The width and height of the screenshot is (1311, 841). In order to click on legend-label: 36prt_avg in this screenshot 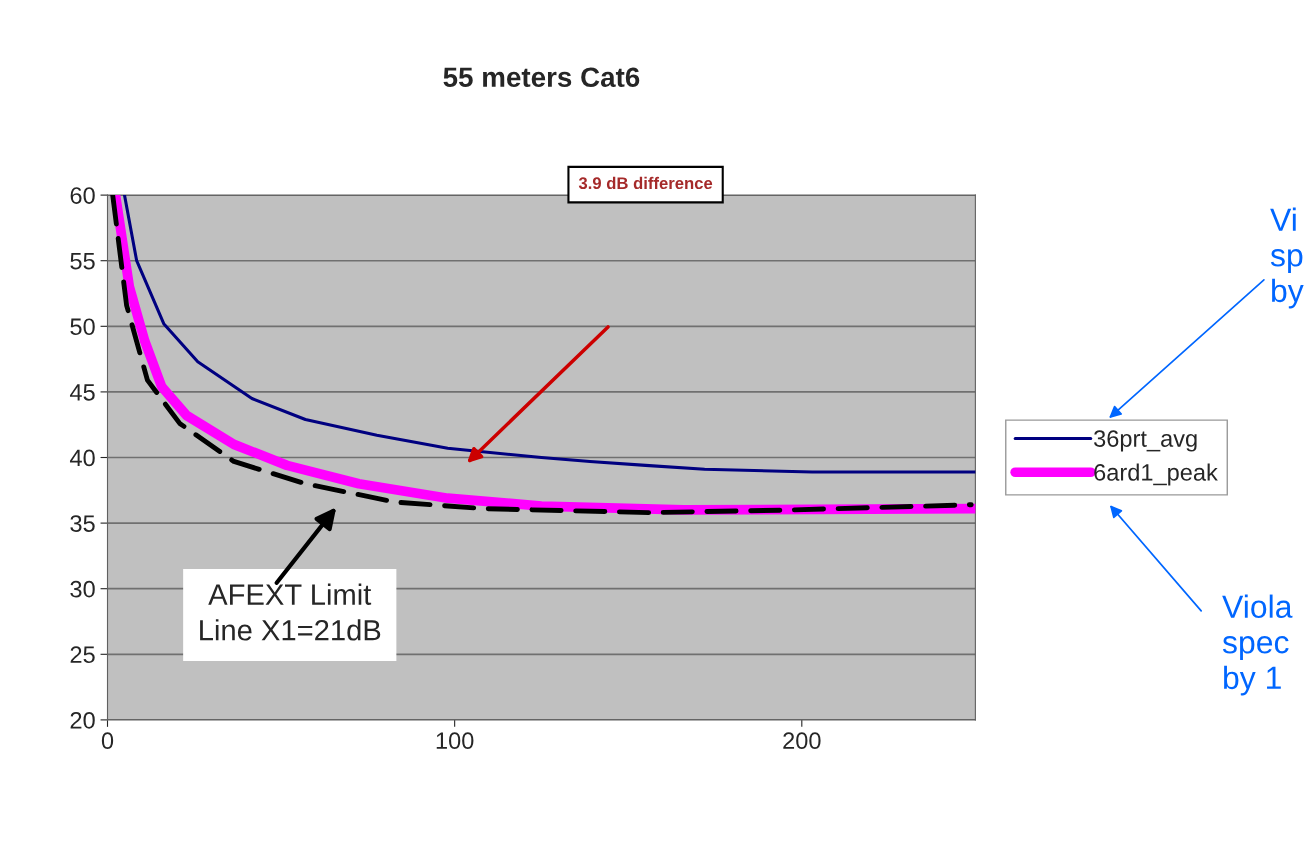, I will do `click(1145, 441)`.